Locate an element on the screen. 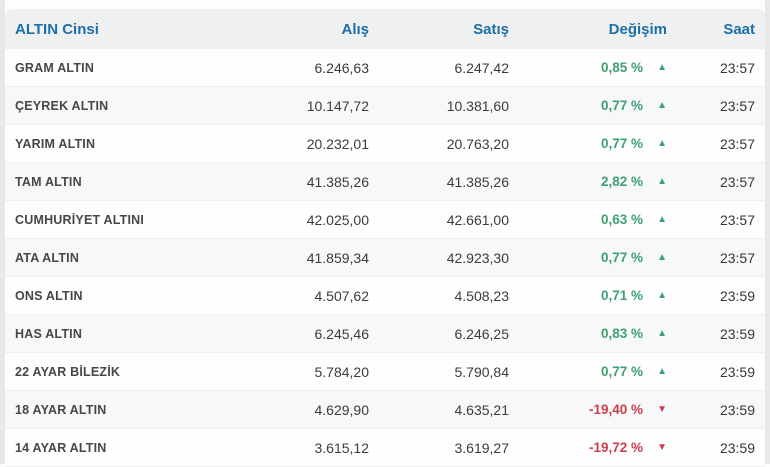 This screenshot has width=770, height=467. sell-price-cell: 41.385,26 is located at coordinates (477, 181).